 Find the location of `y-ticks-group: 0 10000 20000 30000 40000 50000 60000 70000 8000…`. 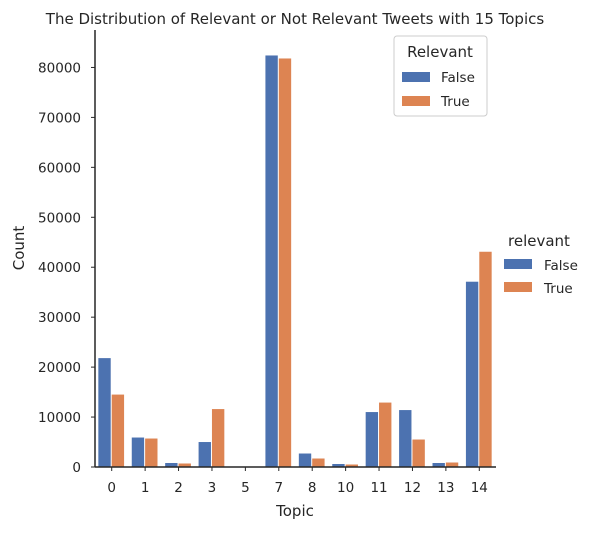

y-ticks-group: 0 10000 20000 30000 40000 50000 60000 70000 8000… is located at coordinates (66, 268).